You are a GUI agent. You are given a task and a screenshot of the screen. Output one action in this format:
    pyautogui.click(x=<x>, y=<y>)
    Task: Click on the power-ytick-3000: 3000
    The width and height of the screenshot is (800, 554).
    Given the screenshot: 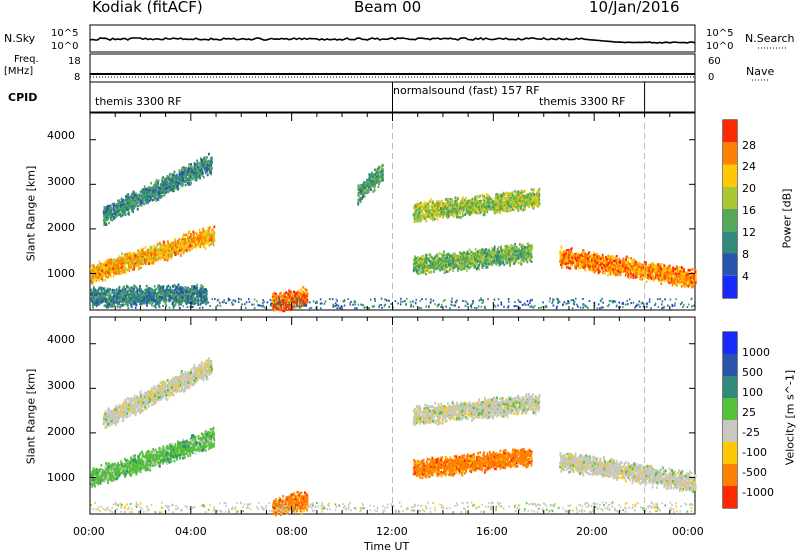 What is the action you would take?
    pyautogui.click(x=61, y=181)
    